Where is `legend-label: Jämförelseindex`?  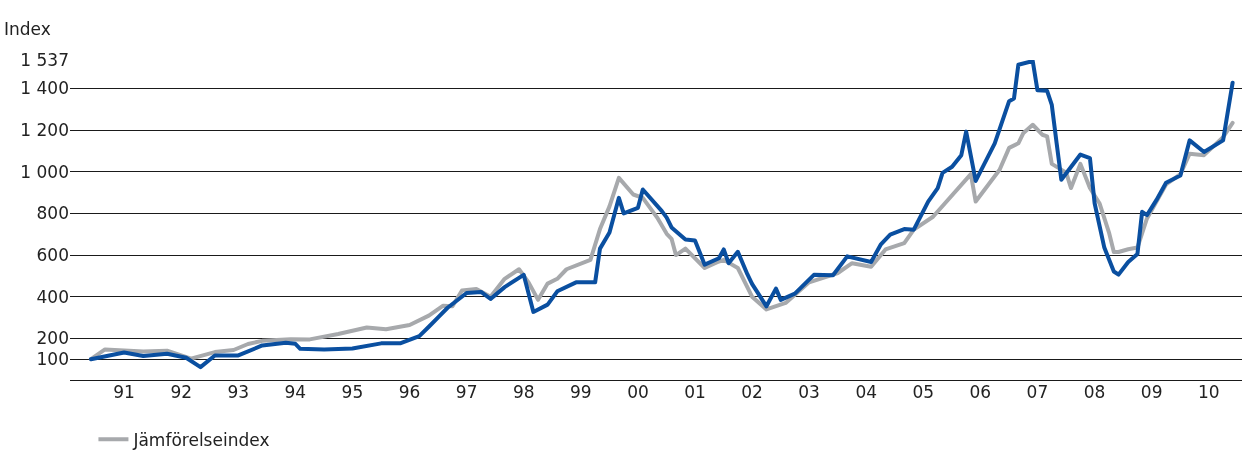 legend-label: Jämförelseindex is located at coordinates (201, 439).